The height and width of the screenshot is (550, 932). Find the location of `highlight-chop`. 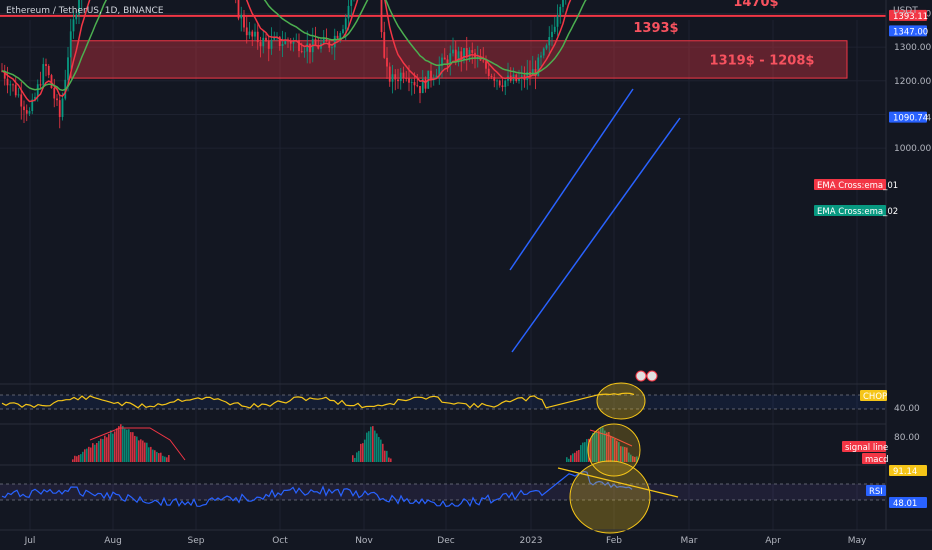

highlight-chop is located at coordinates (621, 401).